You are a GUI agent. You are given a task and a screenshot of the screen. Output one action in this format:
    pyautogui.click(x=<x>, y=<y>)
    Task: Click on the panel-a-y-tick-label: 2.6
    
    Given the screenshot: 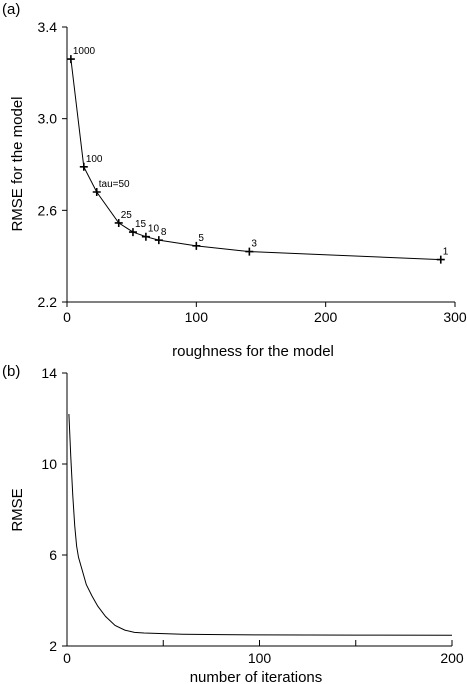 What is the action you would take?
    pyautogui.click(x=48, y=210)
    